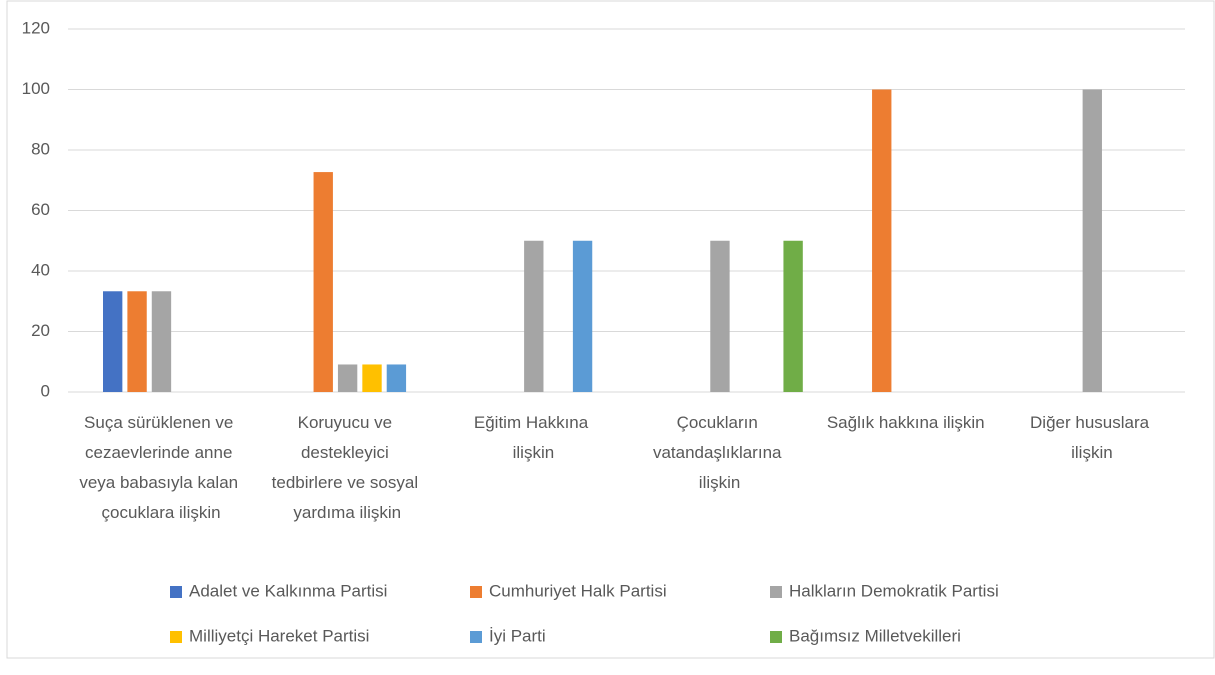  Describe the element at coordinates (347, 422) in the screenshot. I see `label-line: Koruyucu ve` at that location.